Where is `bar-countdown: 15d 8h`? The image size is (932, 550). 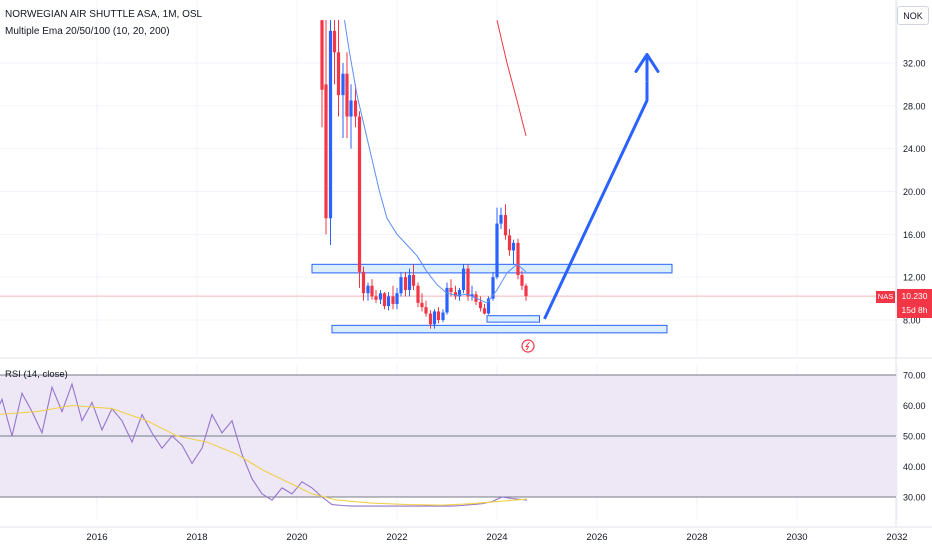 bar-countdown: 15d 8h is located at coordinates (914, 310).